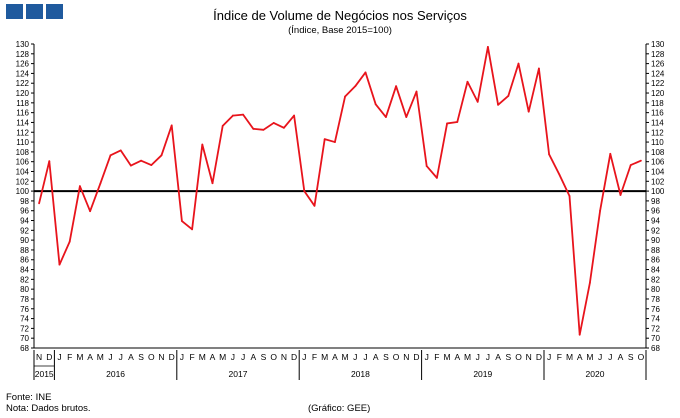 This screenshot has width=680, height=418. What do you see at coordinates (655, 319) in the screenshot?
I see `y-tick-label-right: 74` at bounding box center [655, 319].